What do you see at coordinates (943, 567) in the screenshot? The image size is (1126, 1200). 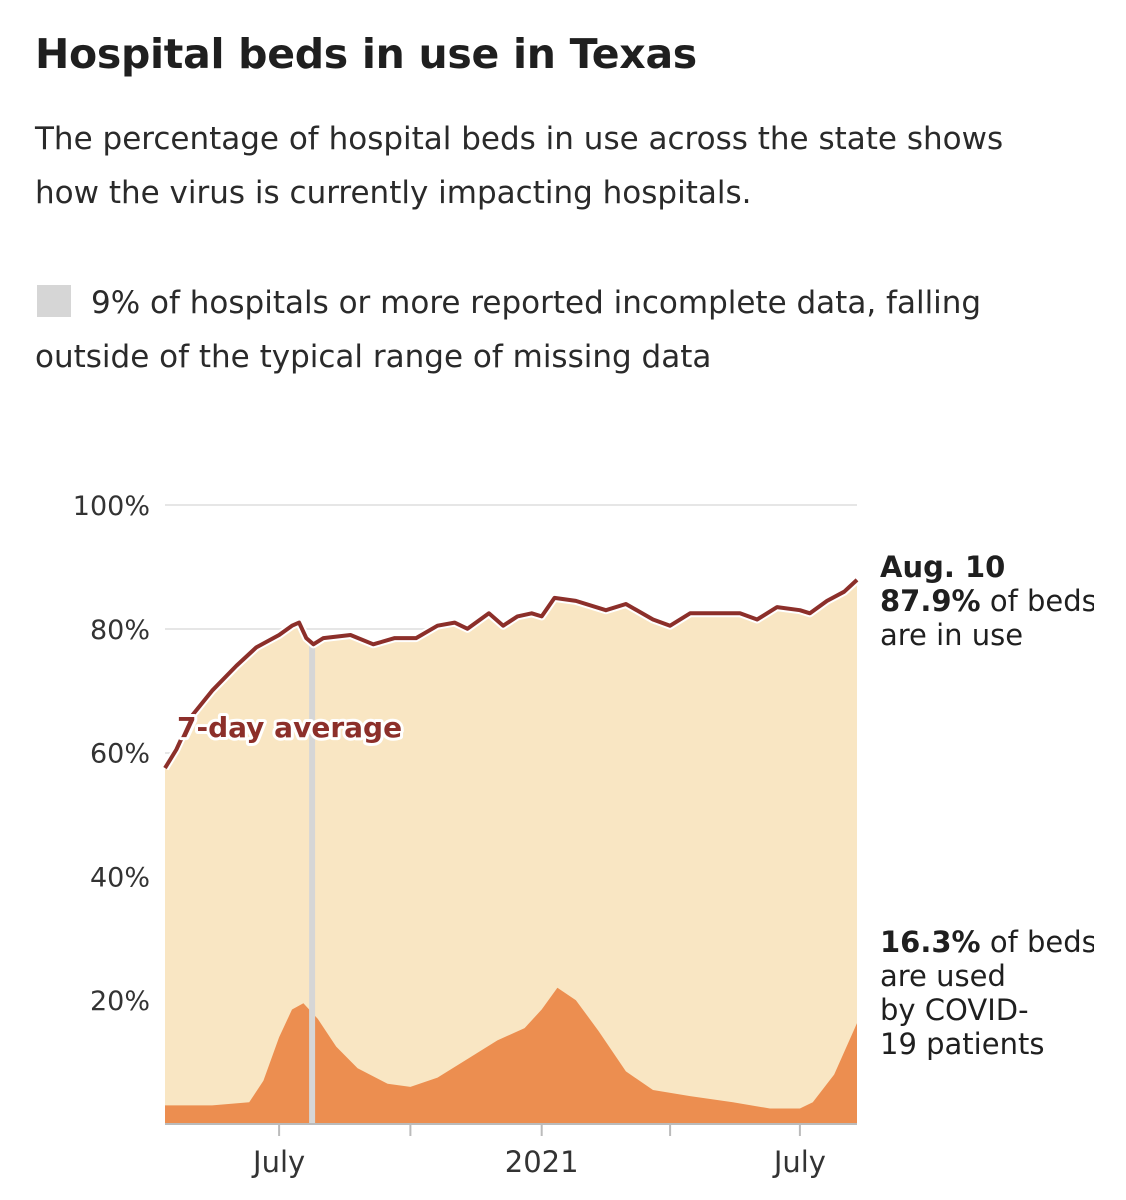 I see `annotation-date: Aug. 10` at bounding box center [943, 567].